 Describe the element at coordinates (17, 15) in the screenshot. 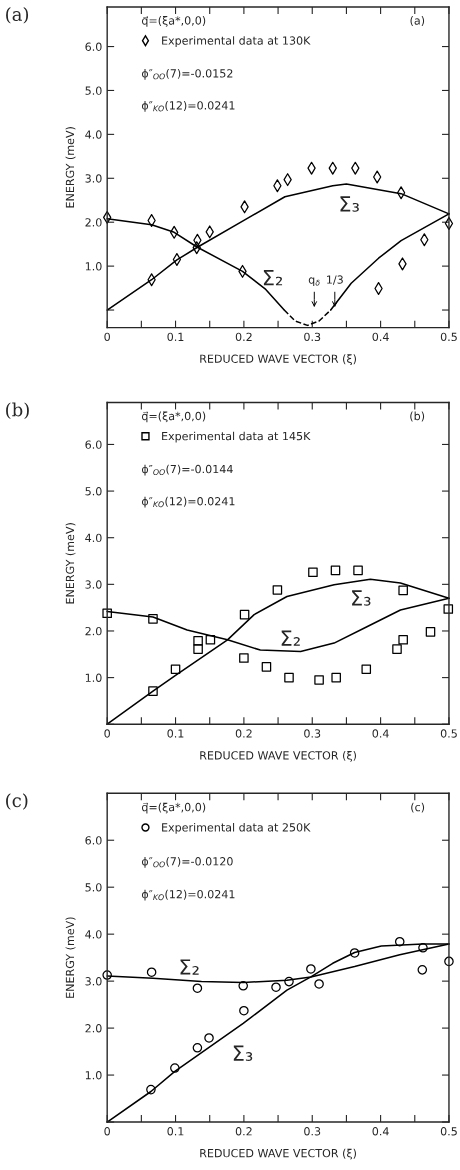

I see `chart-title: (a)` at that location.